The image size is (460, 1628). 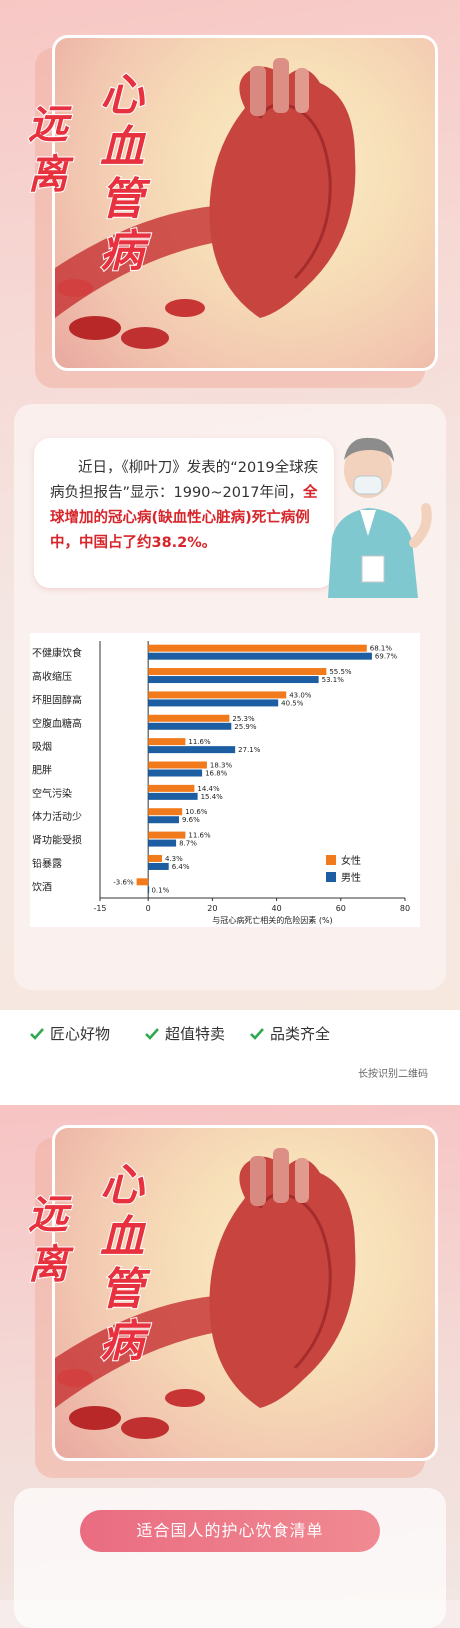 I want to click on doctor-illustration, so click(x=380, y=517).